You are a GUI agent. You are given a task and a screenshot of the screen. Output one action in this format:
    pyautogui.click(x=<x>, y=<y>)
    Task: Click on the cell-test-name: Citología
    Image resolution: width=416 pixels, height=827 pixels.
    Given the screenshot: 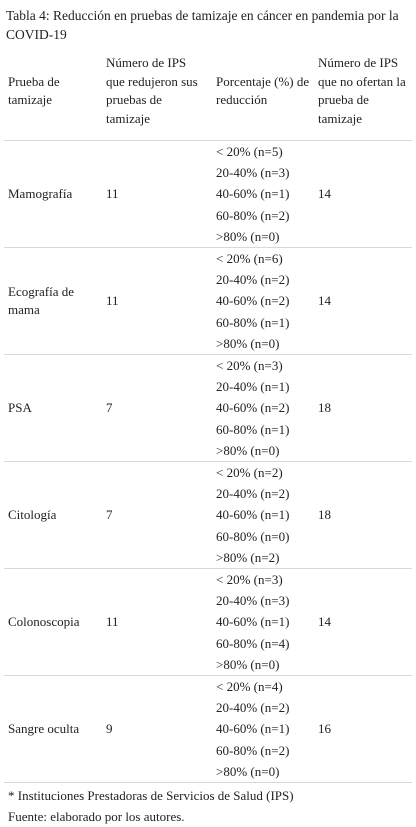 What is the action you would take?
    pyautogui.click(x=53, y=515)
    